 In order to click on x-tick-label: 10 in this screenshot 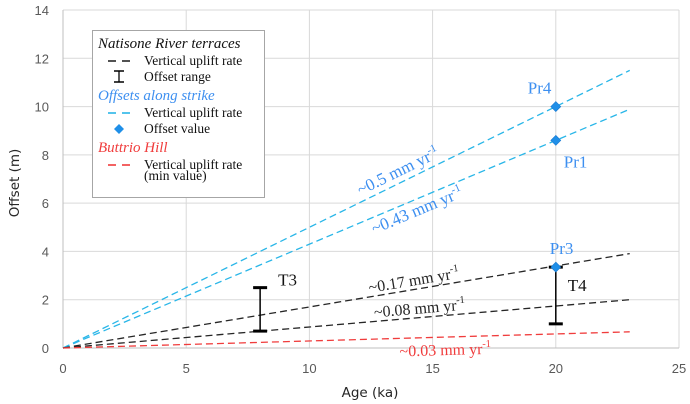, I will do `click(309, 368)`.